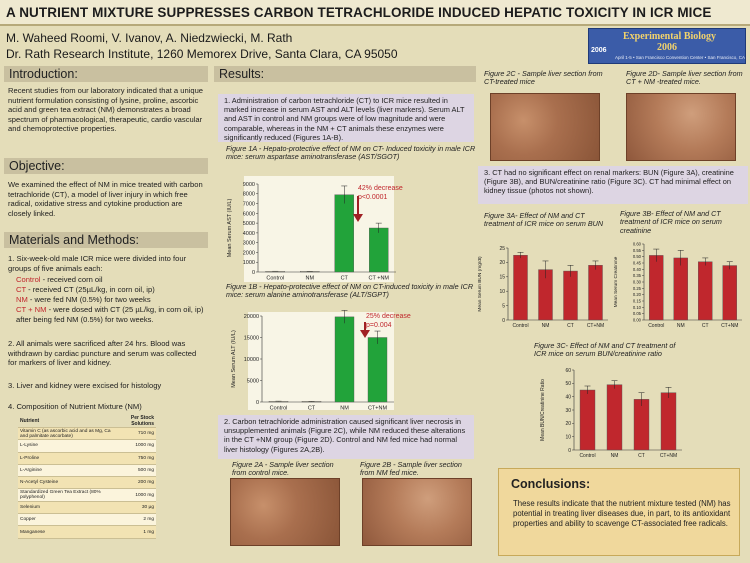 The image size is (750, 563). I want to click on group-nm: NM - were fed NM (0.5%) for two weeks, so click(111, 300).